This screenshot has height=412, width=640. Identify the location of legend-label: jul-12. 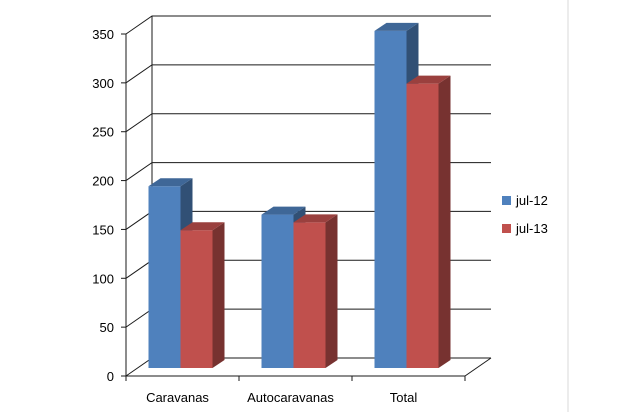
(531, 200).